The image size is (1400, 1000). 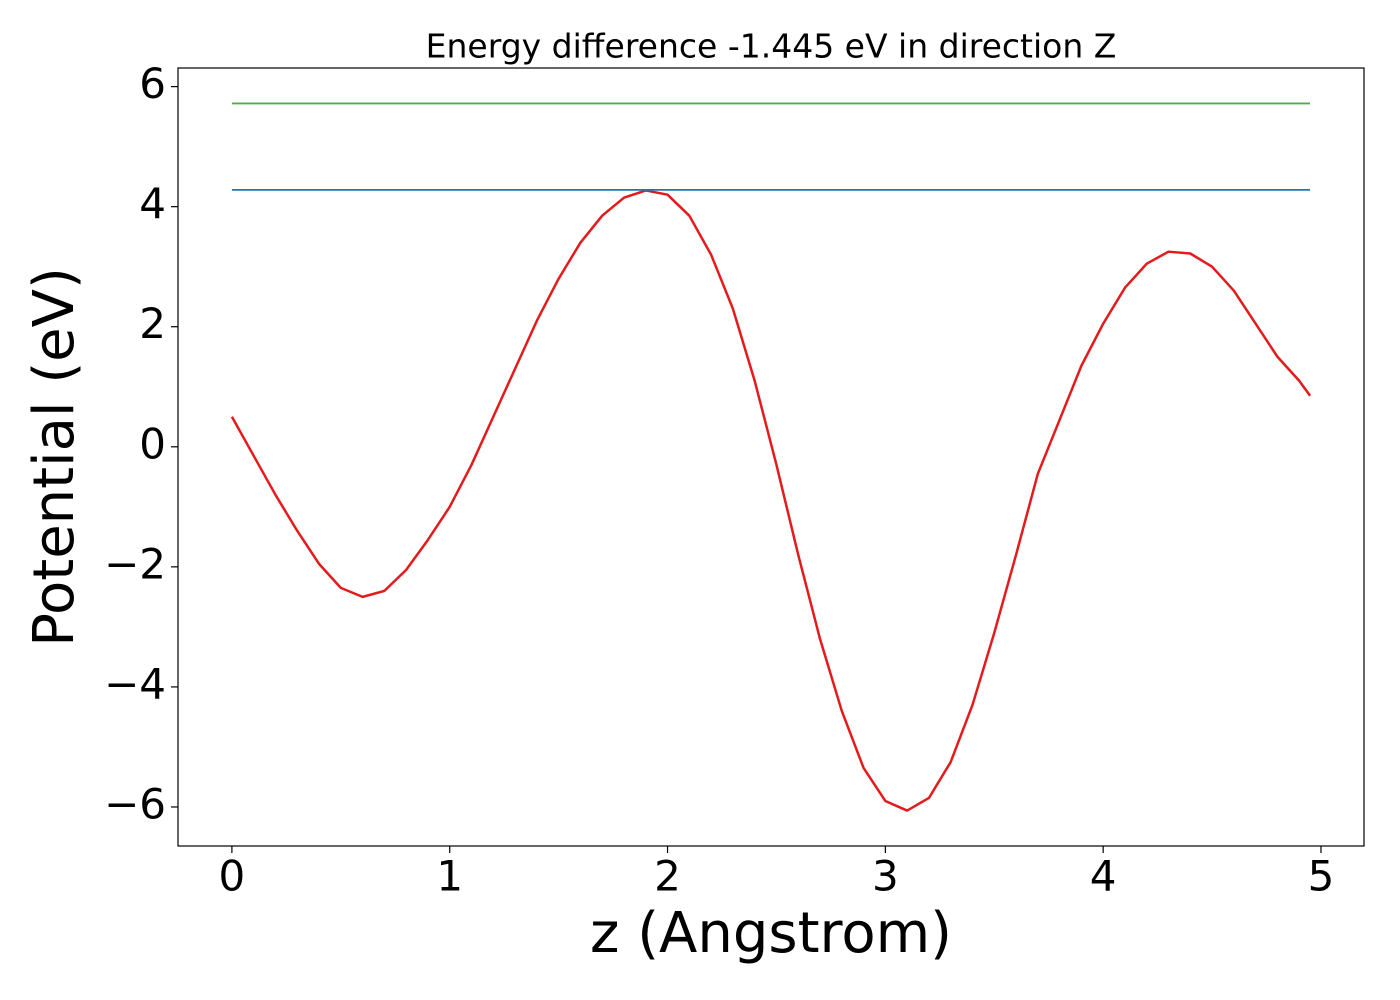 What do you see at coordinates (771, 933) in the screenshot?
I see `x-axis-label: z (Angstrom)` at bounding box center [771, 933].